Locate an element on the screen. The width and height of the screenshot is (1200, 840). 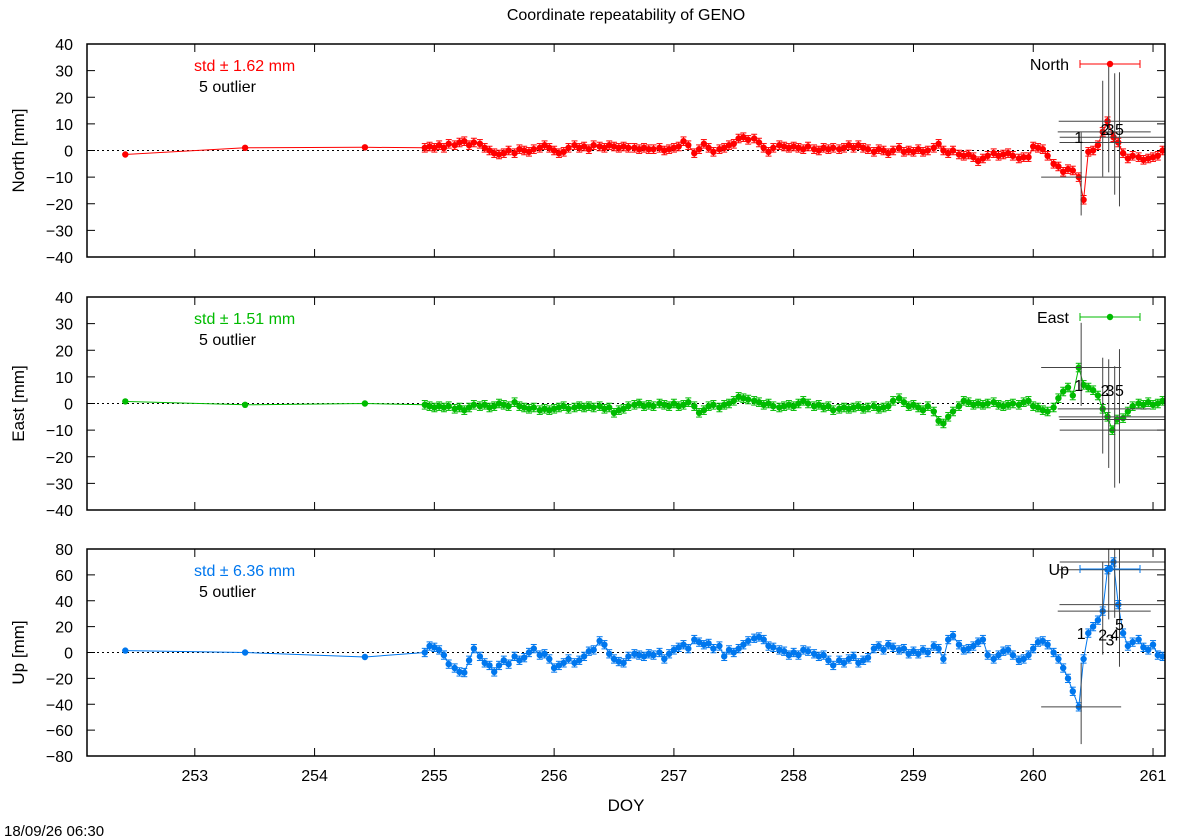
y-tick-label: −20 is located at coordinates (59, 458).